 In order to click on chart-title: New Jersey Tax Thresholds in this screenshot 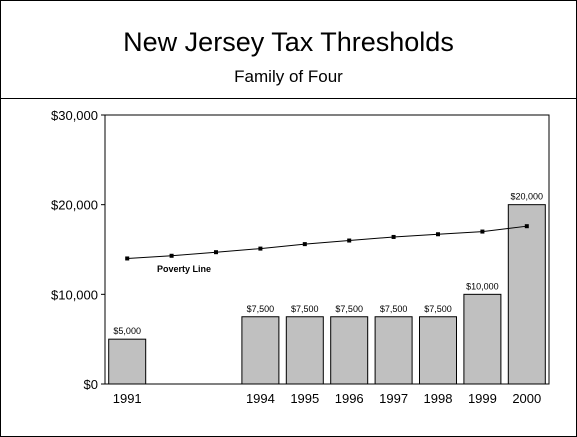, I will do `click(288, 42)`.